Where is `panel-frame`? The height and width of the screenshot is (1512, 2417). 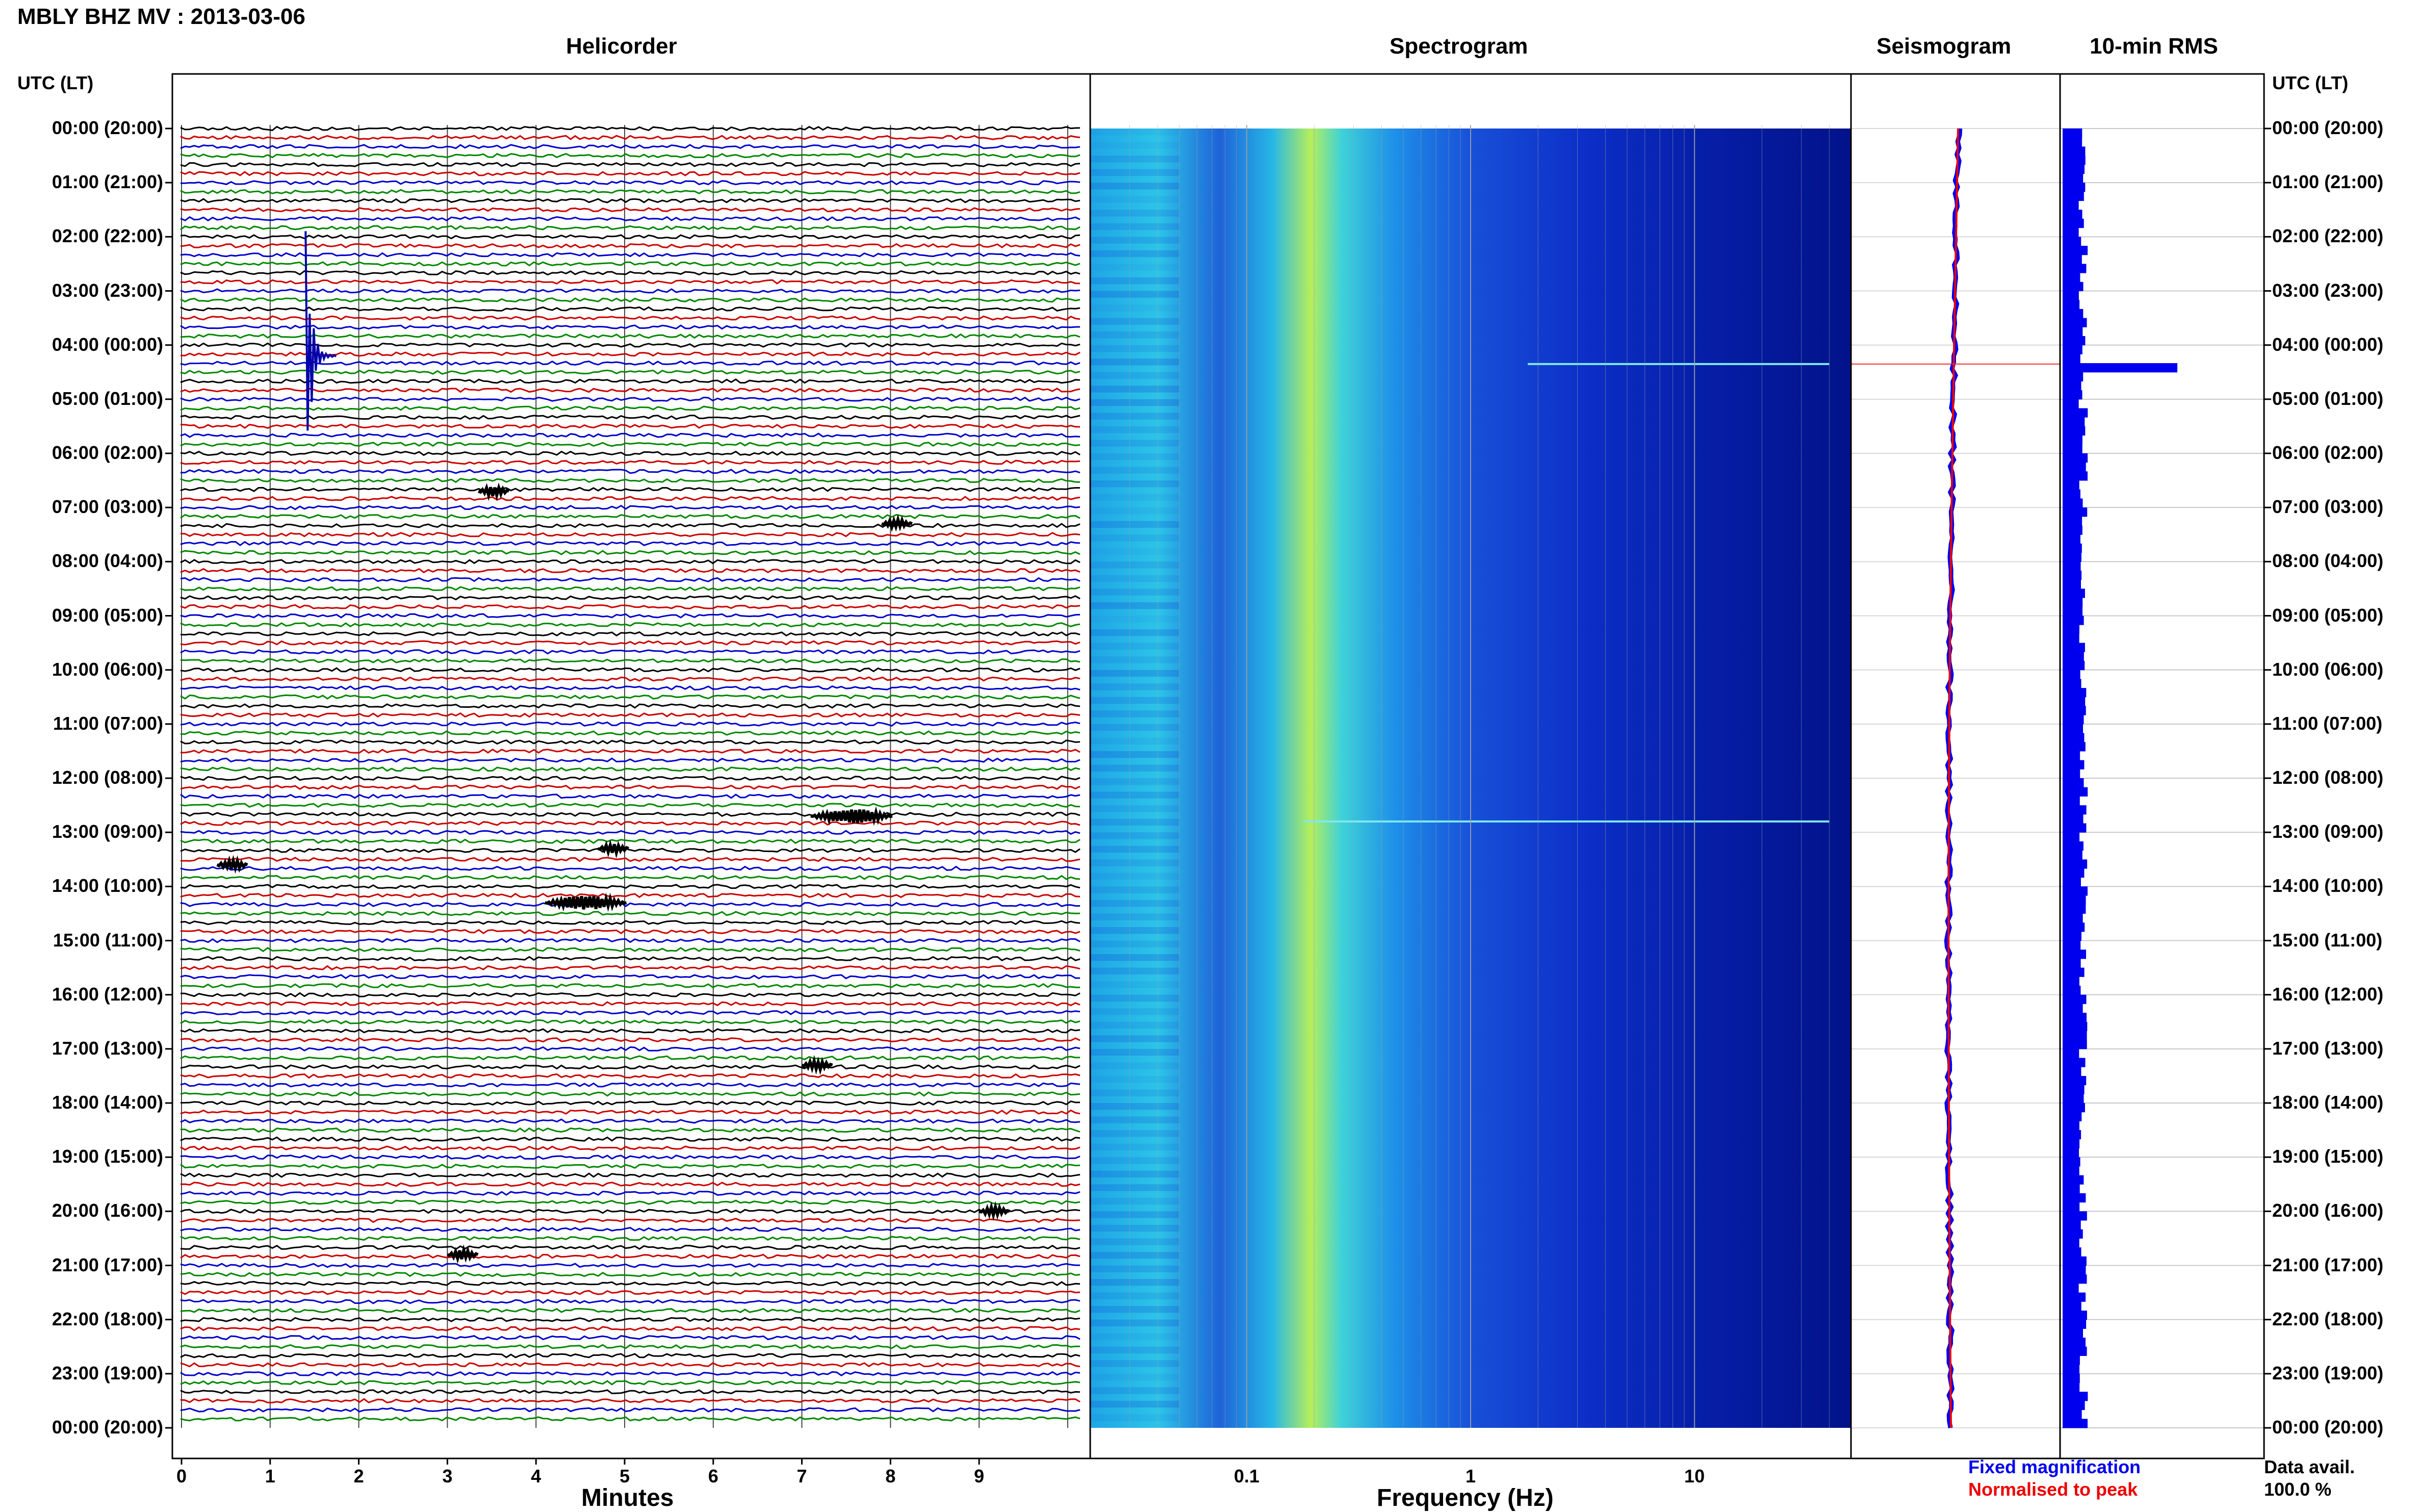
panel-frame is located at coordinates (2162, 766).